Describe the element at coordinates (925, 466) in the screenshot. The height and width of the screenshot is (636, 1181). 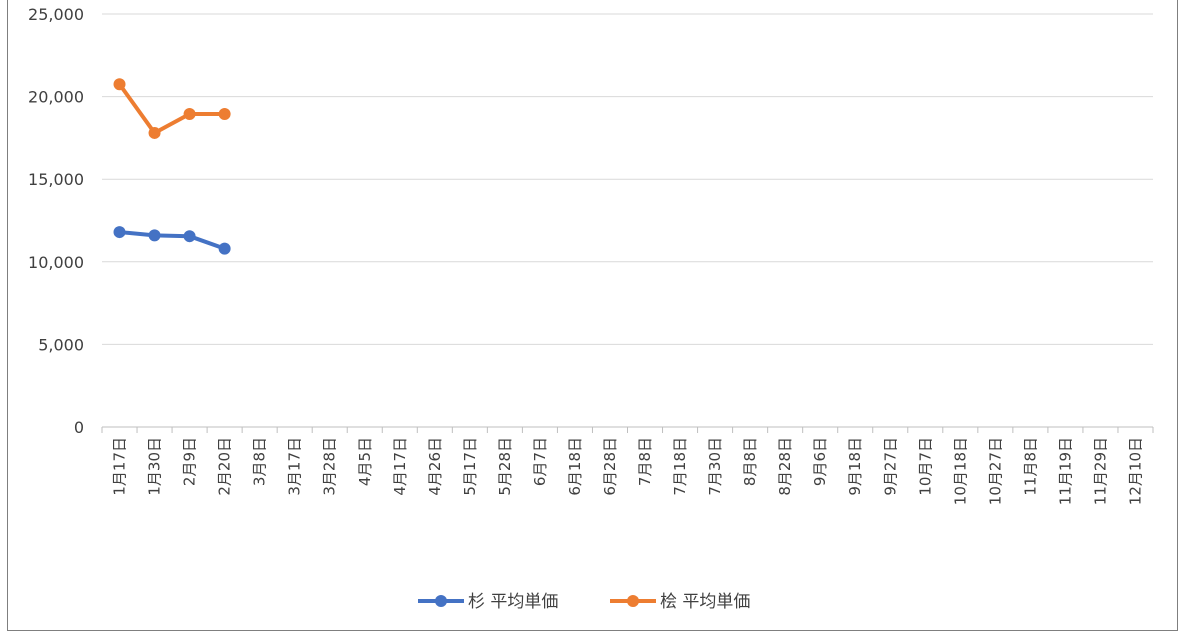
I see `x-tick-label: 10月7日` at that location.